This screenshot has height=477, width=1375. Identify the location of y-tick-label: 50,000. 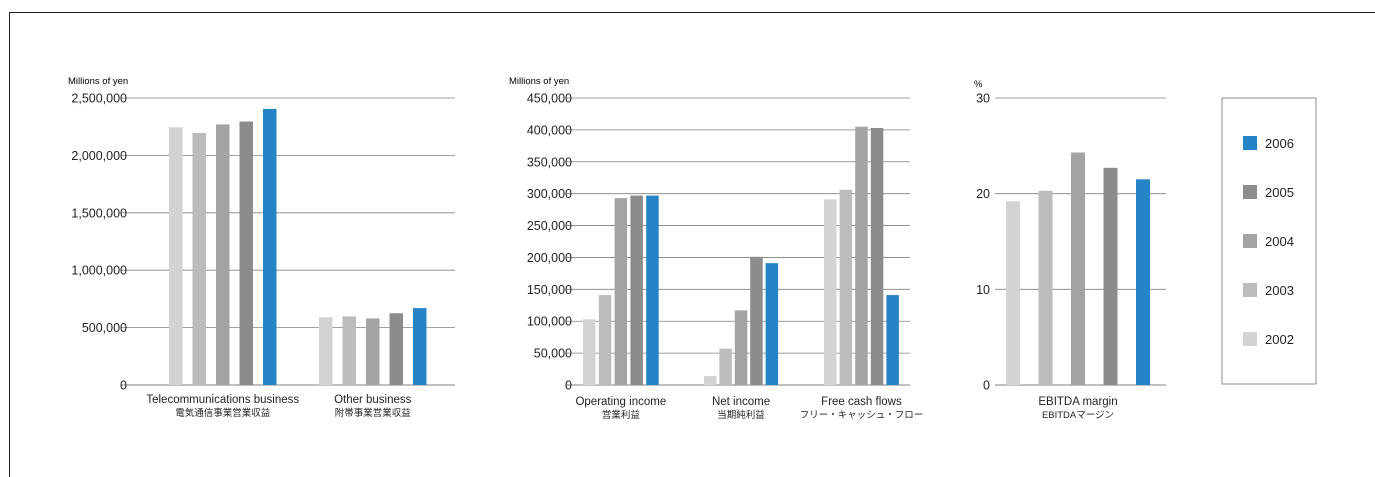
(553, 354).